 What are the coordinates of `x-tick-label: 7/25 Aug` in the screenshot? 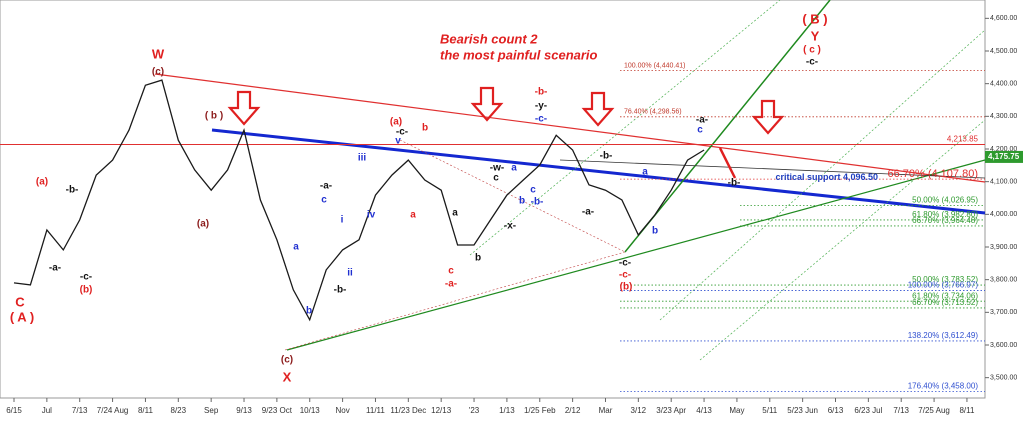 It's located at (934, 410).